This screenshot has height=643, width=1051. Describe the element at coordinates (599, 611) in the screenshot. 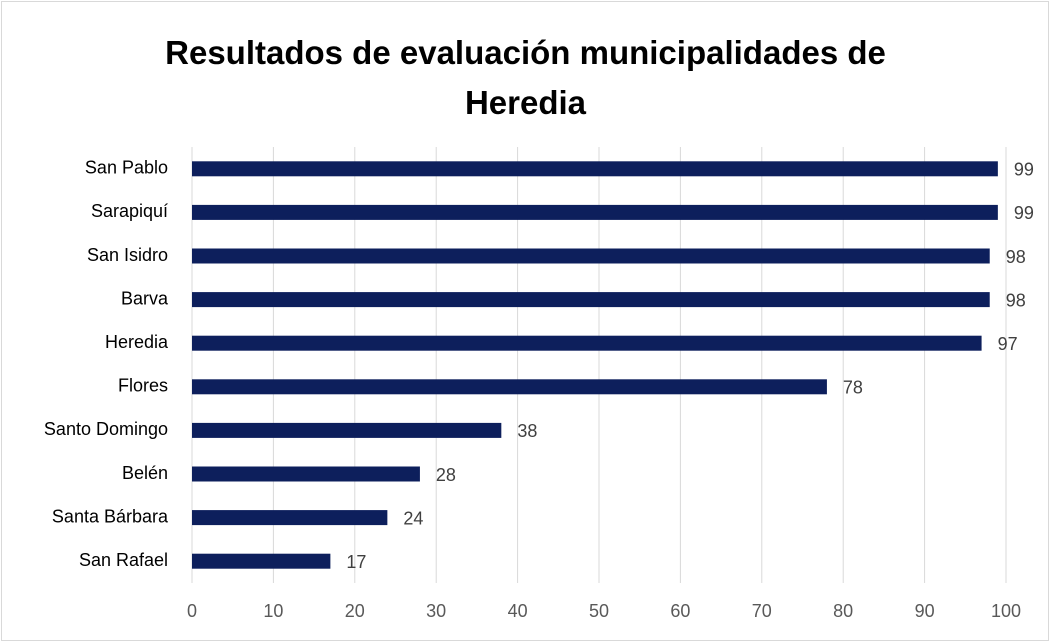

I see `x-tick-label: 50` at that location.